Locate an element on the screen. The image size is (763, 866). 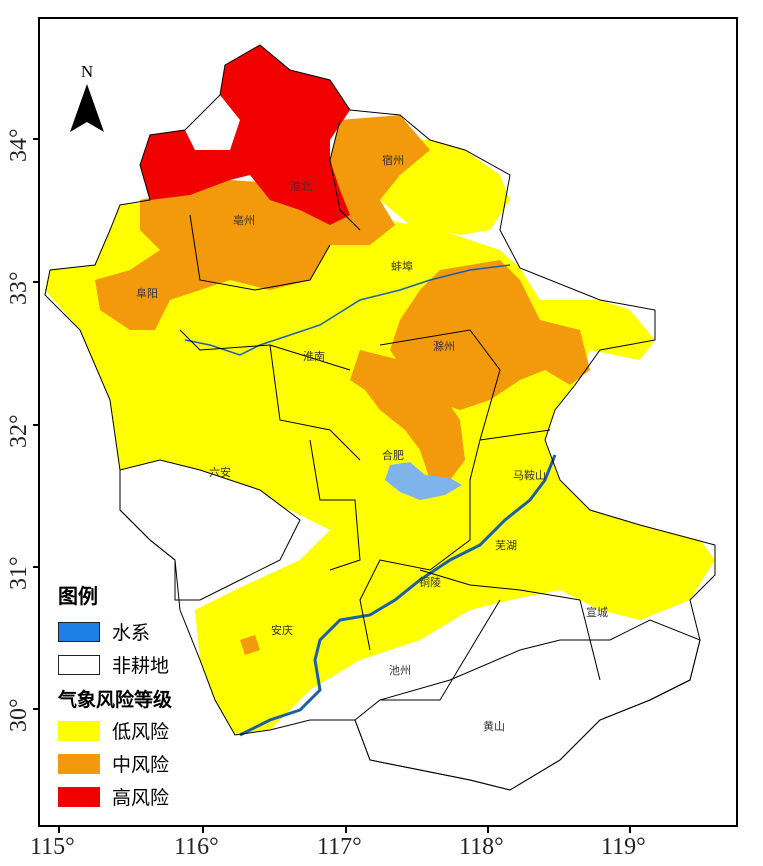
legend: 图例 水系 非耕地 气象风险等级 低风险 中风险 高风险 is located at coordinates (115, 696).